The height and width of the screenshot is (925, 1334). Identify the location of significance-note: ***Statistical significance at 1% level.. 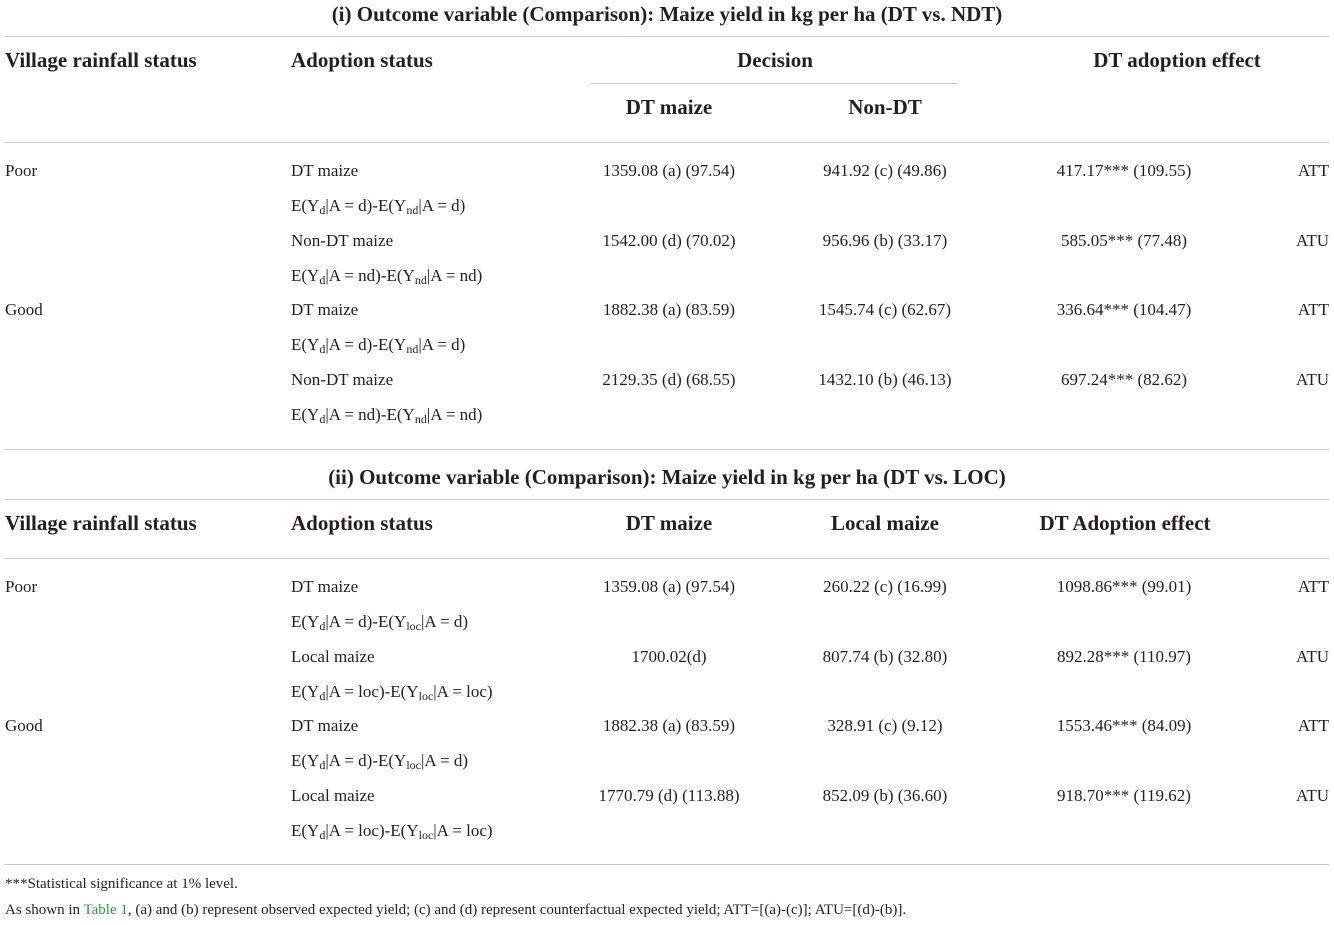
(121, 884).